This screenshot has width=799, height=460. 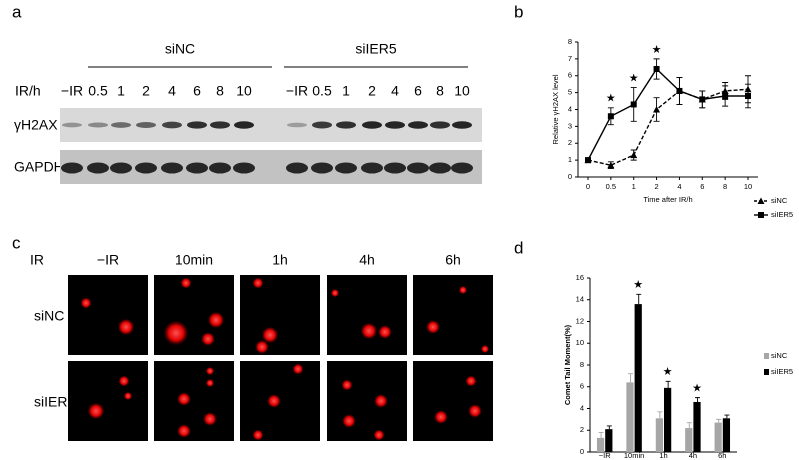 I want to click on x-tick-label: 1, so click(x=634, y=186).